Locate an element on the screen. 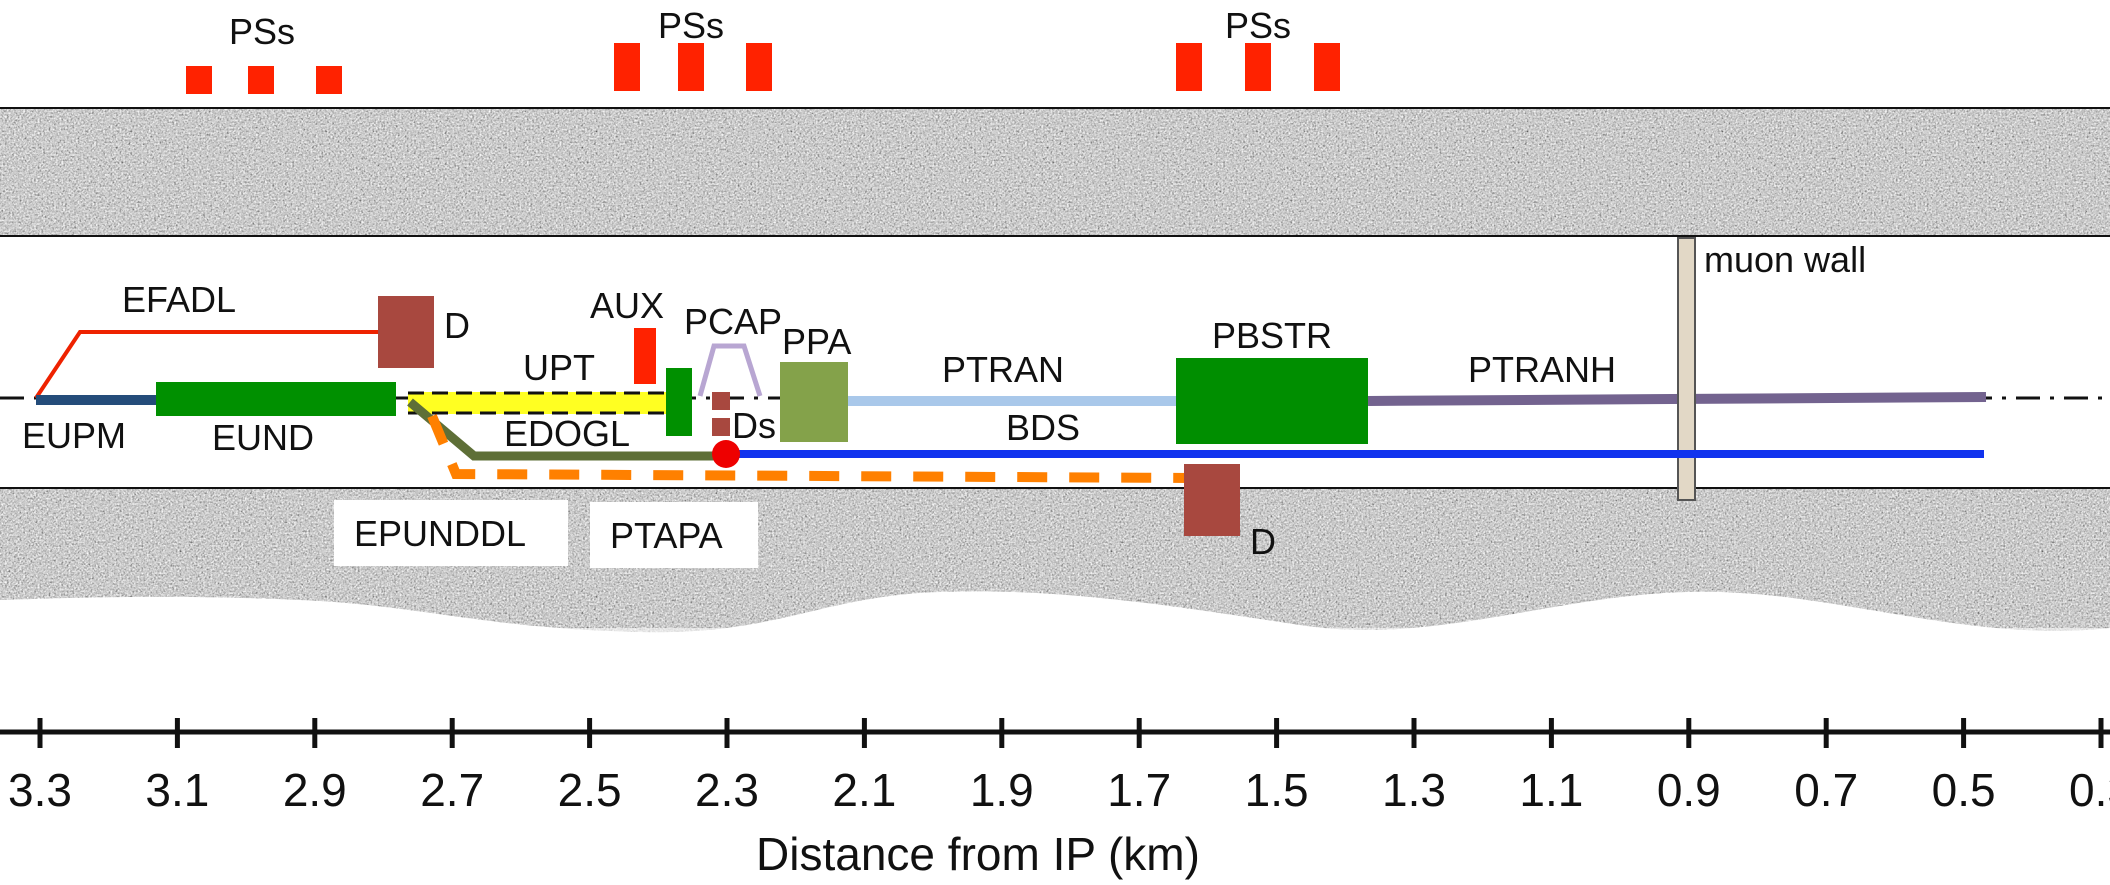  ds-label: Ds is located at coordinates (754, 425).